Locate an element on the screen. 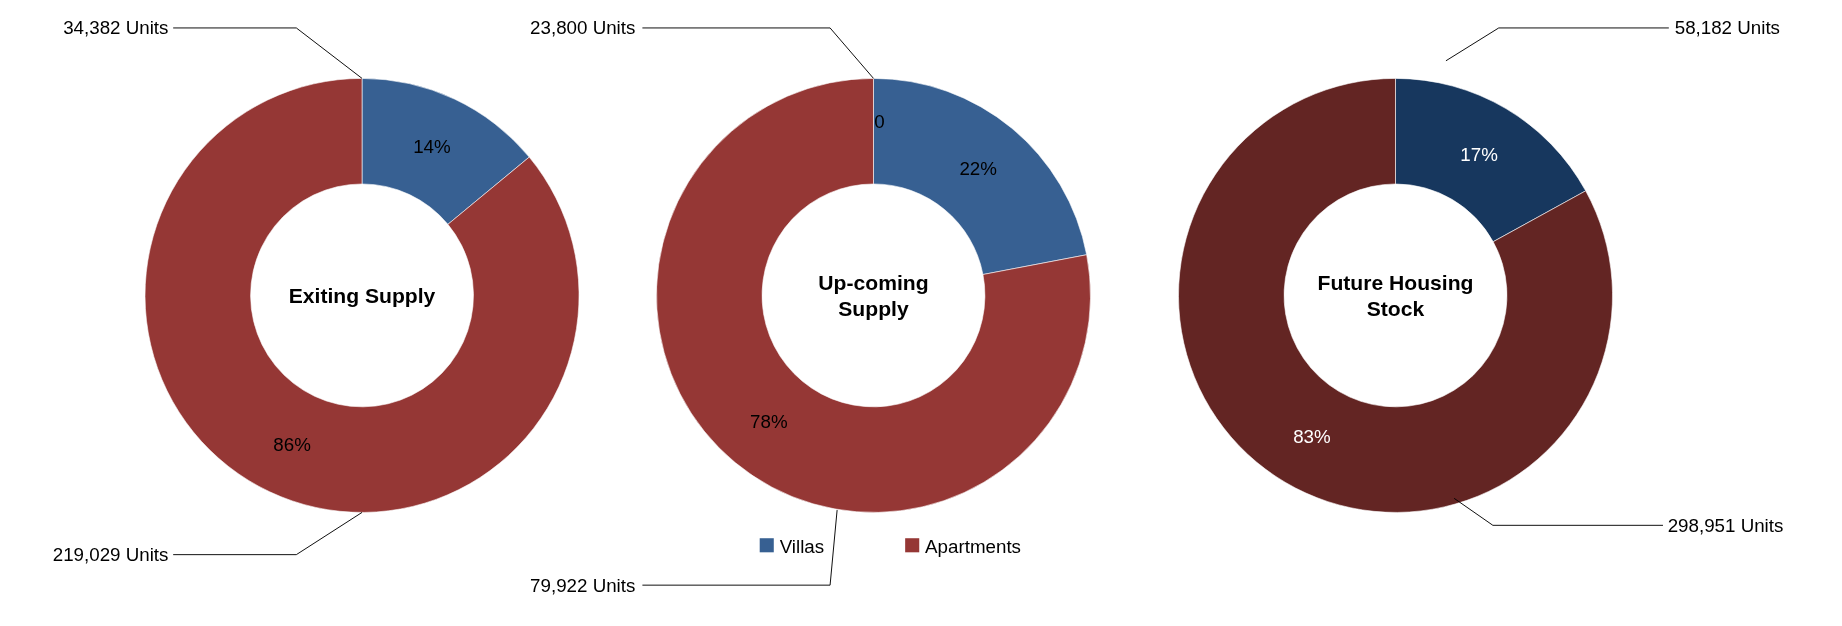  text: Future Housing Stock is located at coordinates (1395, 295).